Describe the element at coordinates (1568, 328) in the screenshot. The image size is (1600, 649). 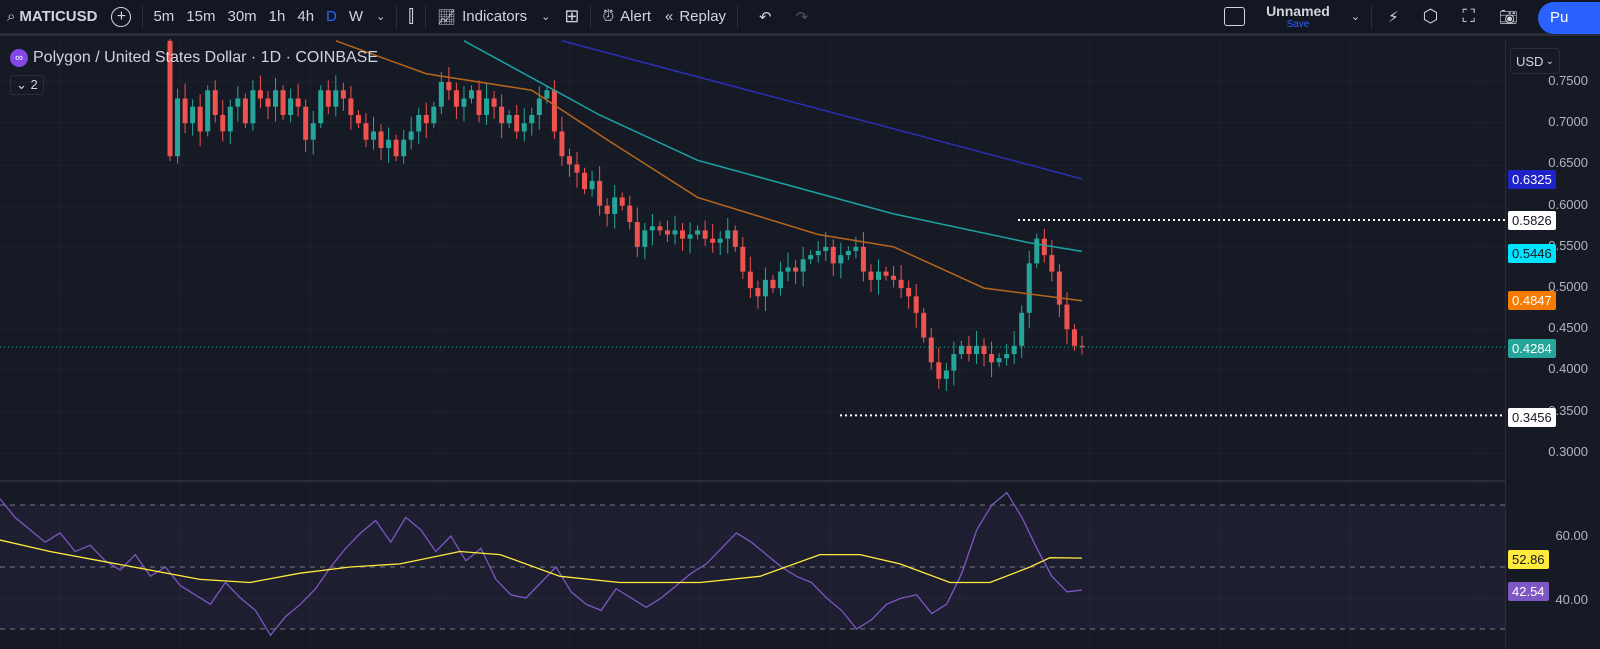
I see `price-tick: 0.4500` at that location.